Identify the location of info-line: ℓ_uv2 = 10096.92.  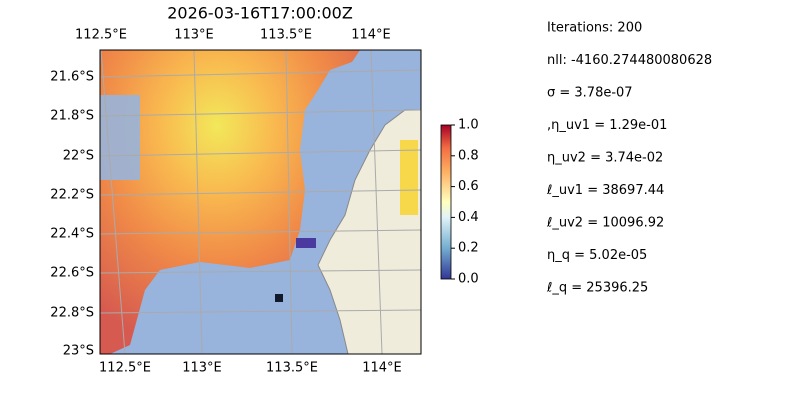
(605, 223).